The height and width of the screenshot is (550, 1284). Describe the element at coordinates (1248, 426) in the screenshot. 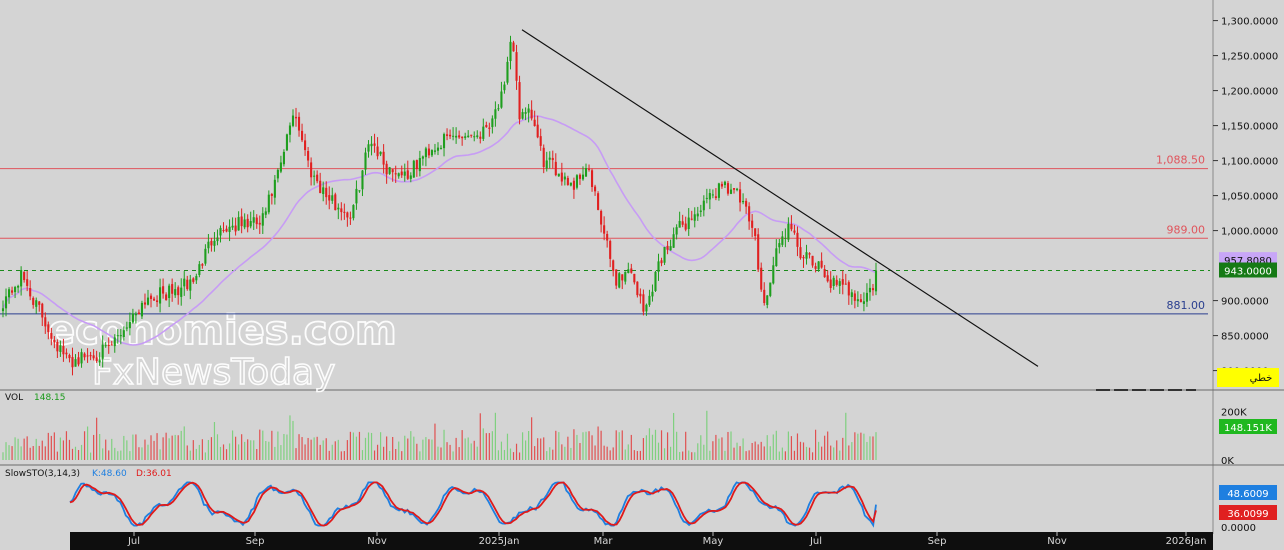

I see `volume-last-badge` at that location.